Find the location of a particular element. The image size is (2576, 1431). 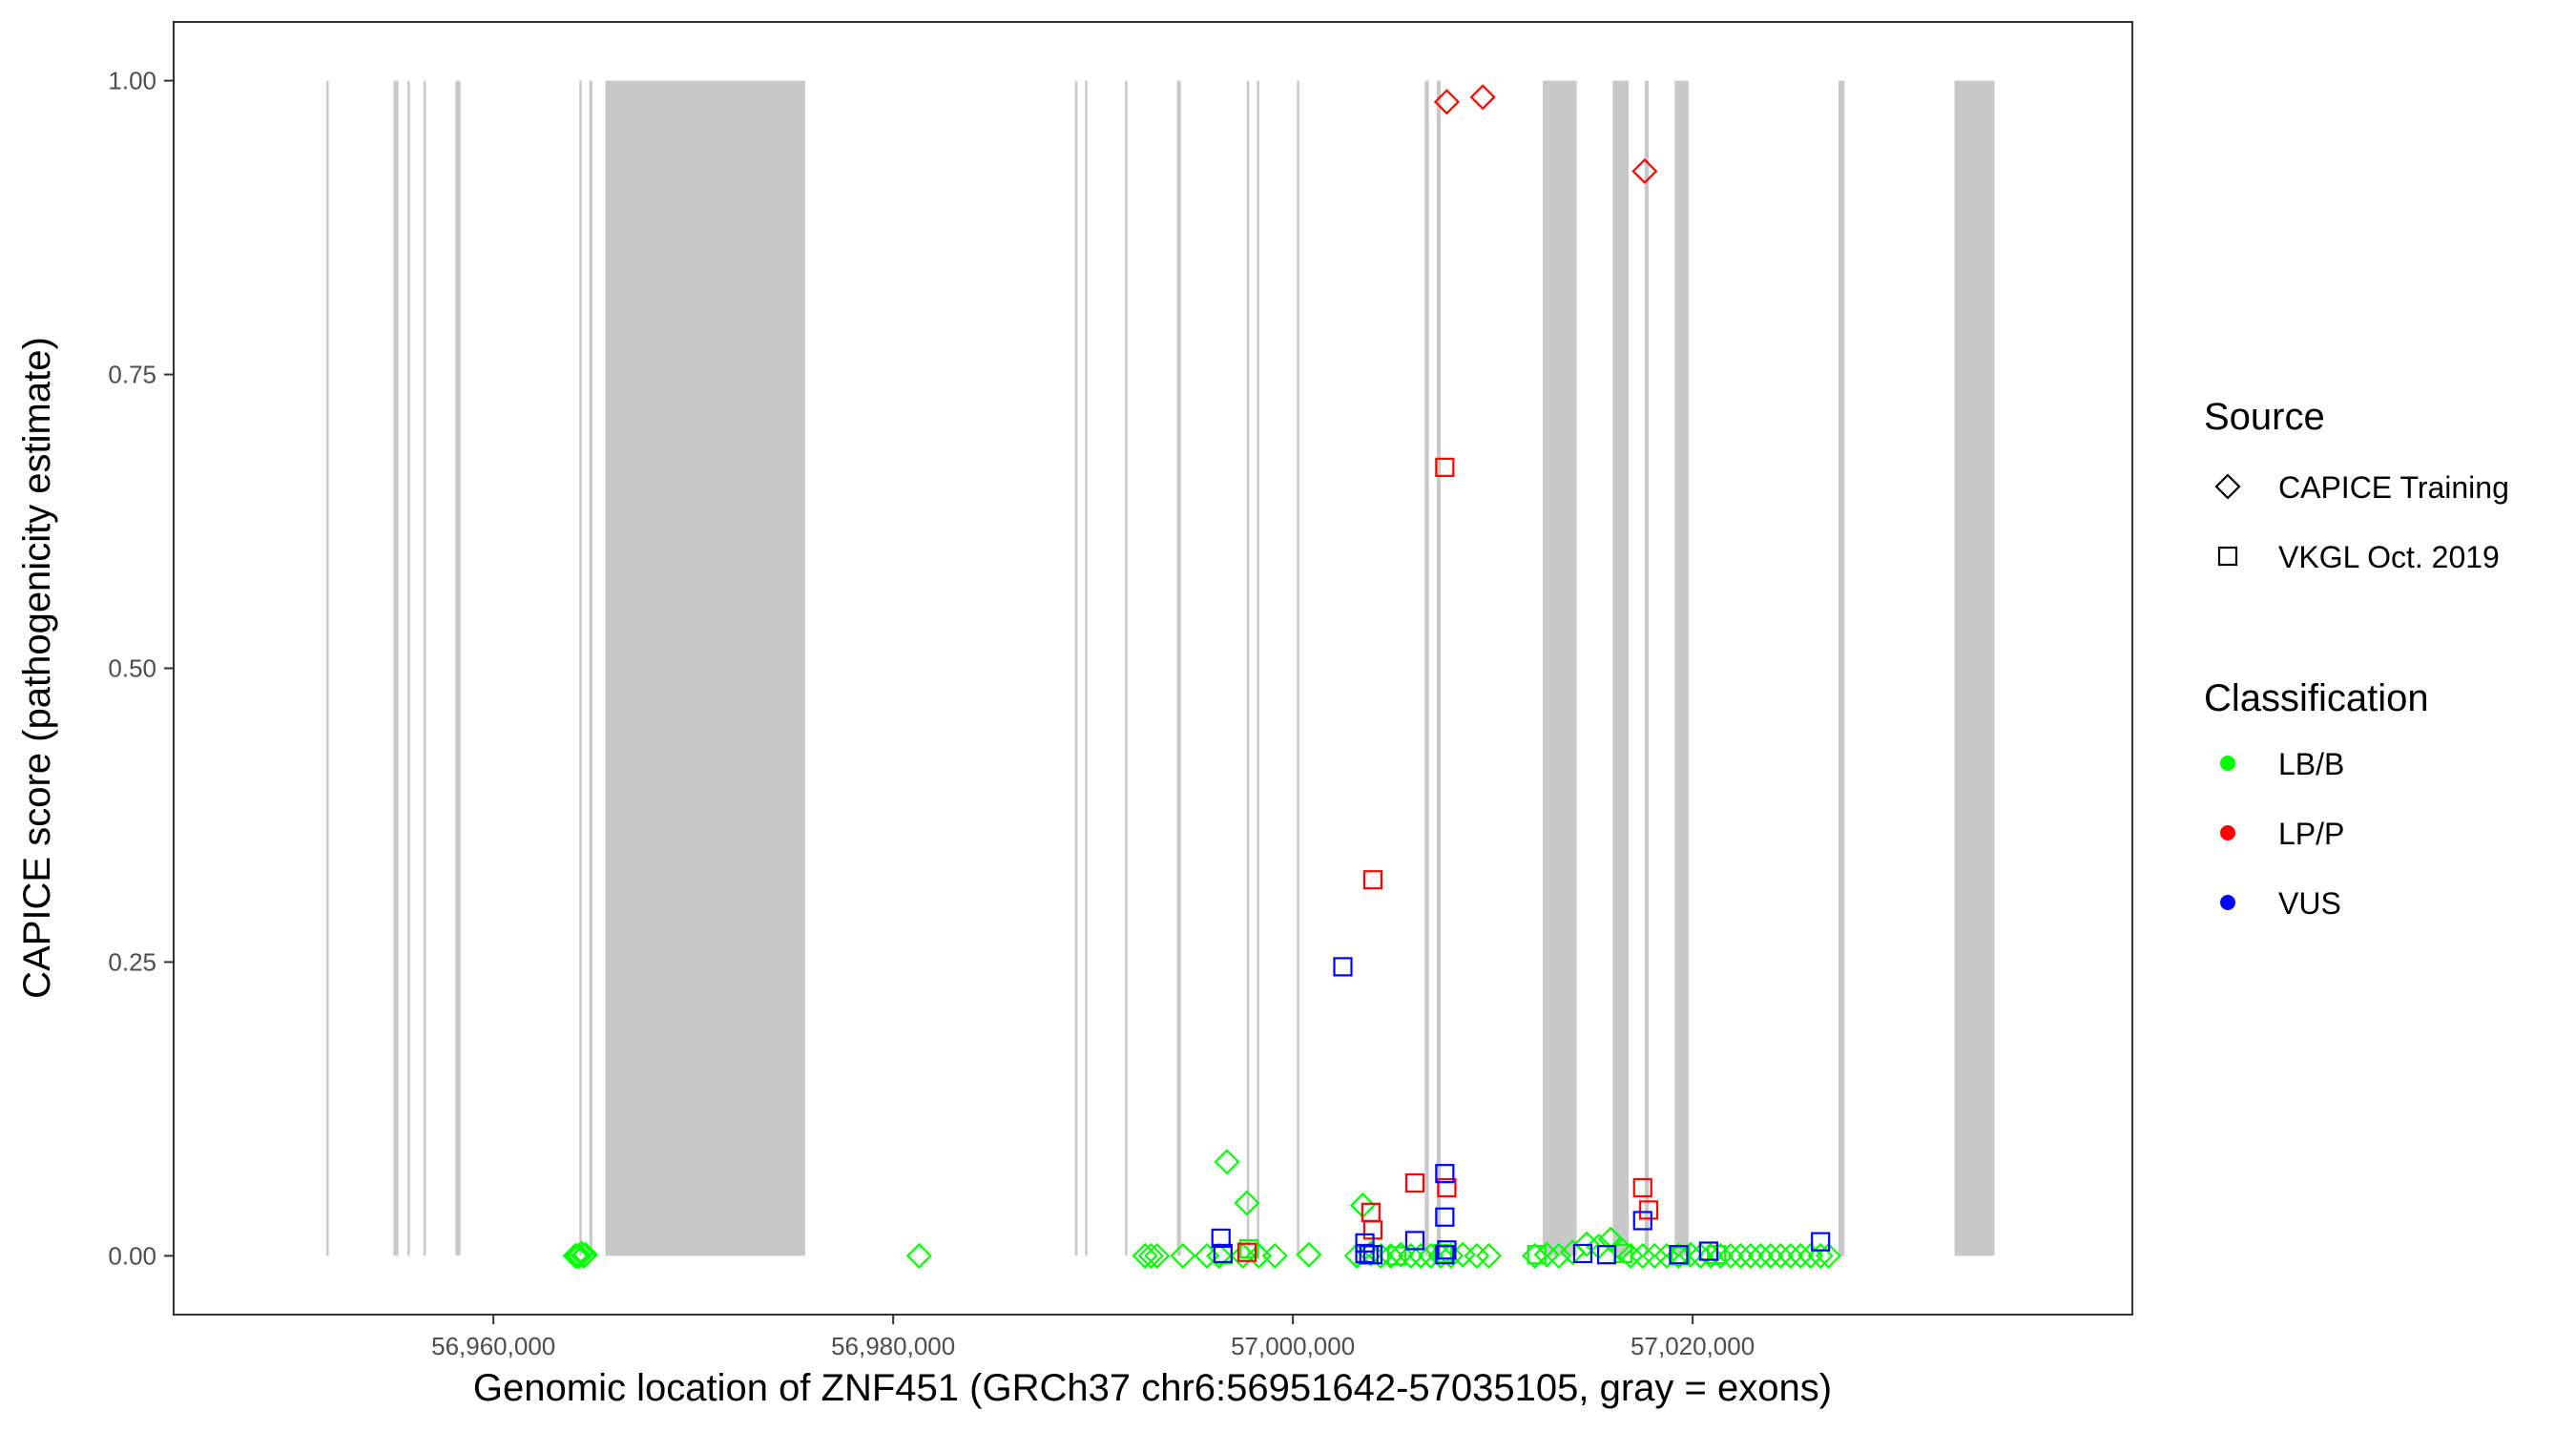

x-axis: 56,960,000 56,980,000 57,000,000 57,020,000 is located at coordinates (1093, 1337).